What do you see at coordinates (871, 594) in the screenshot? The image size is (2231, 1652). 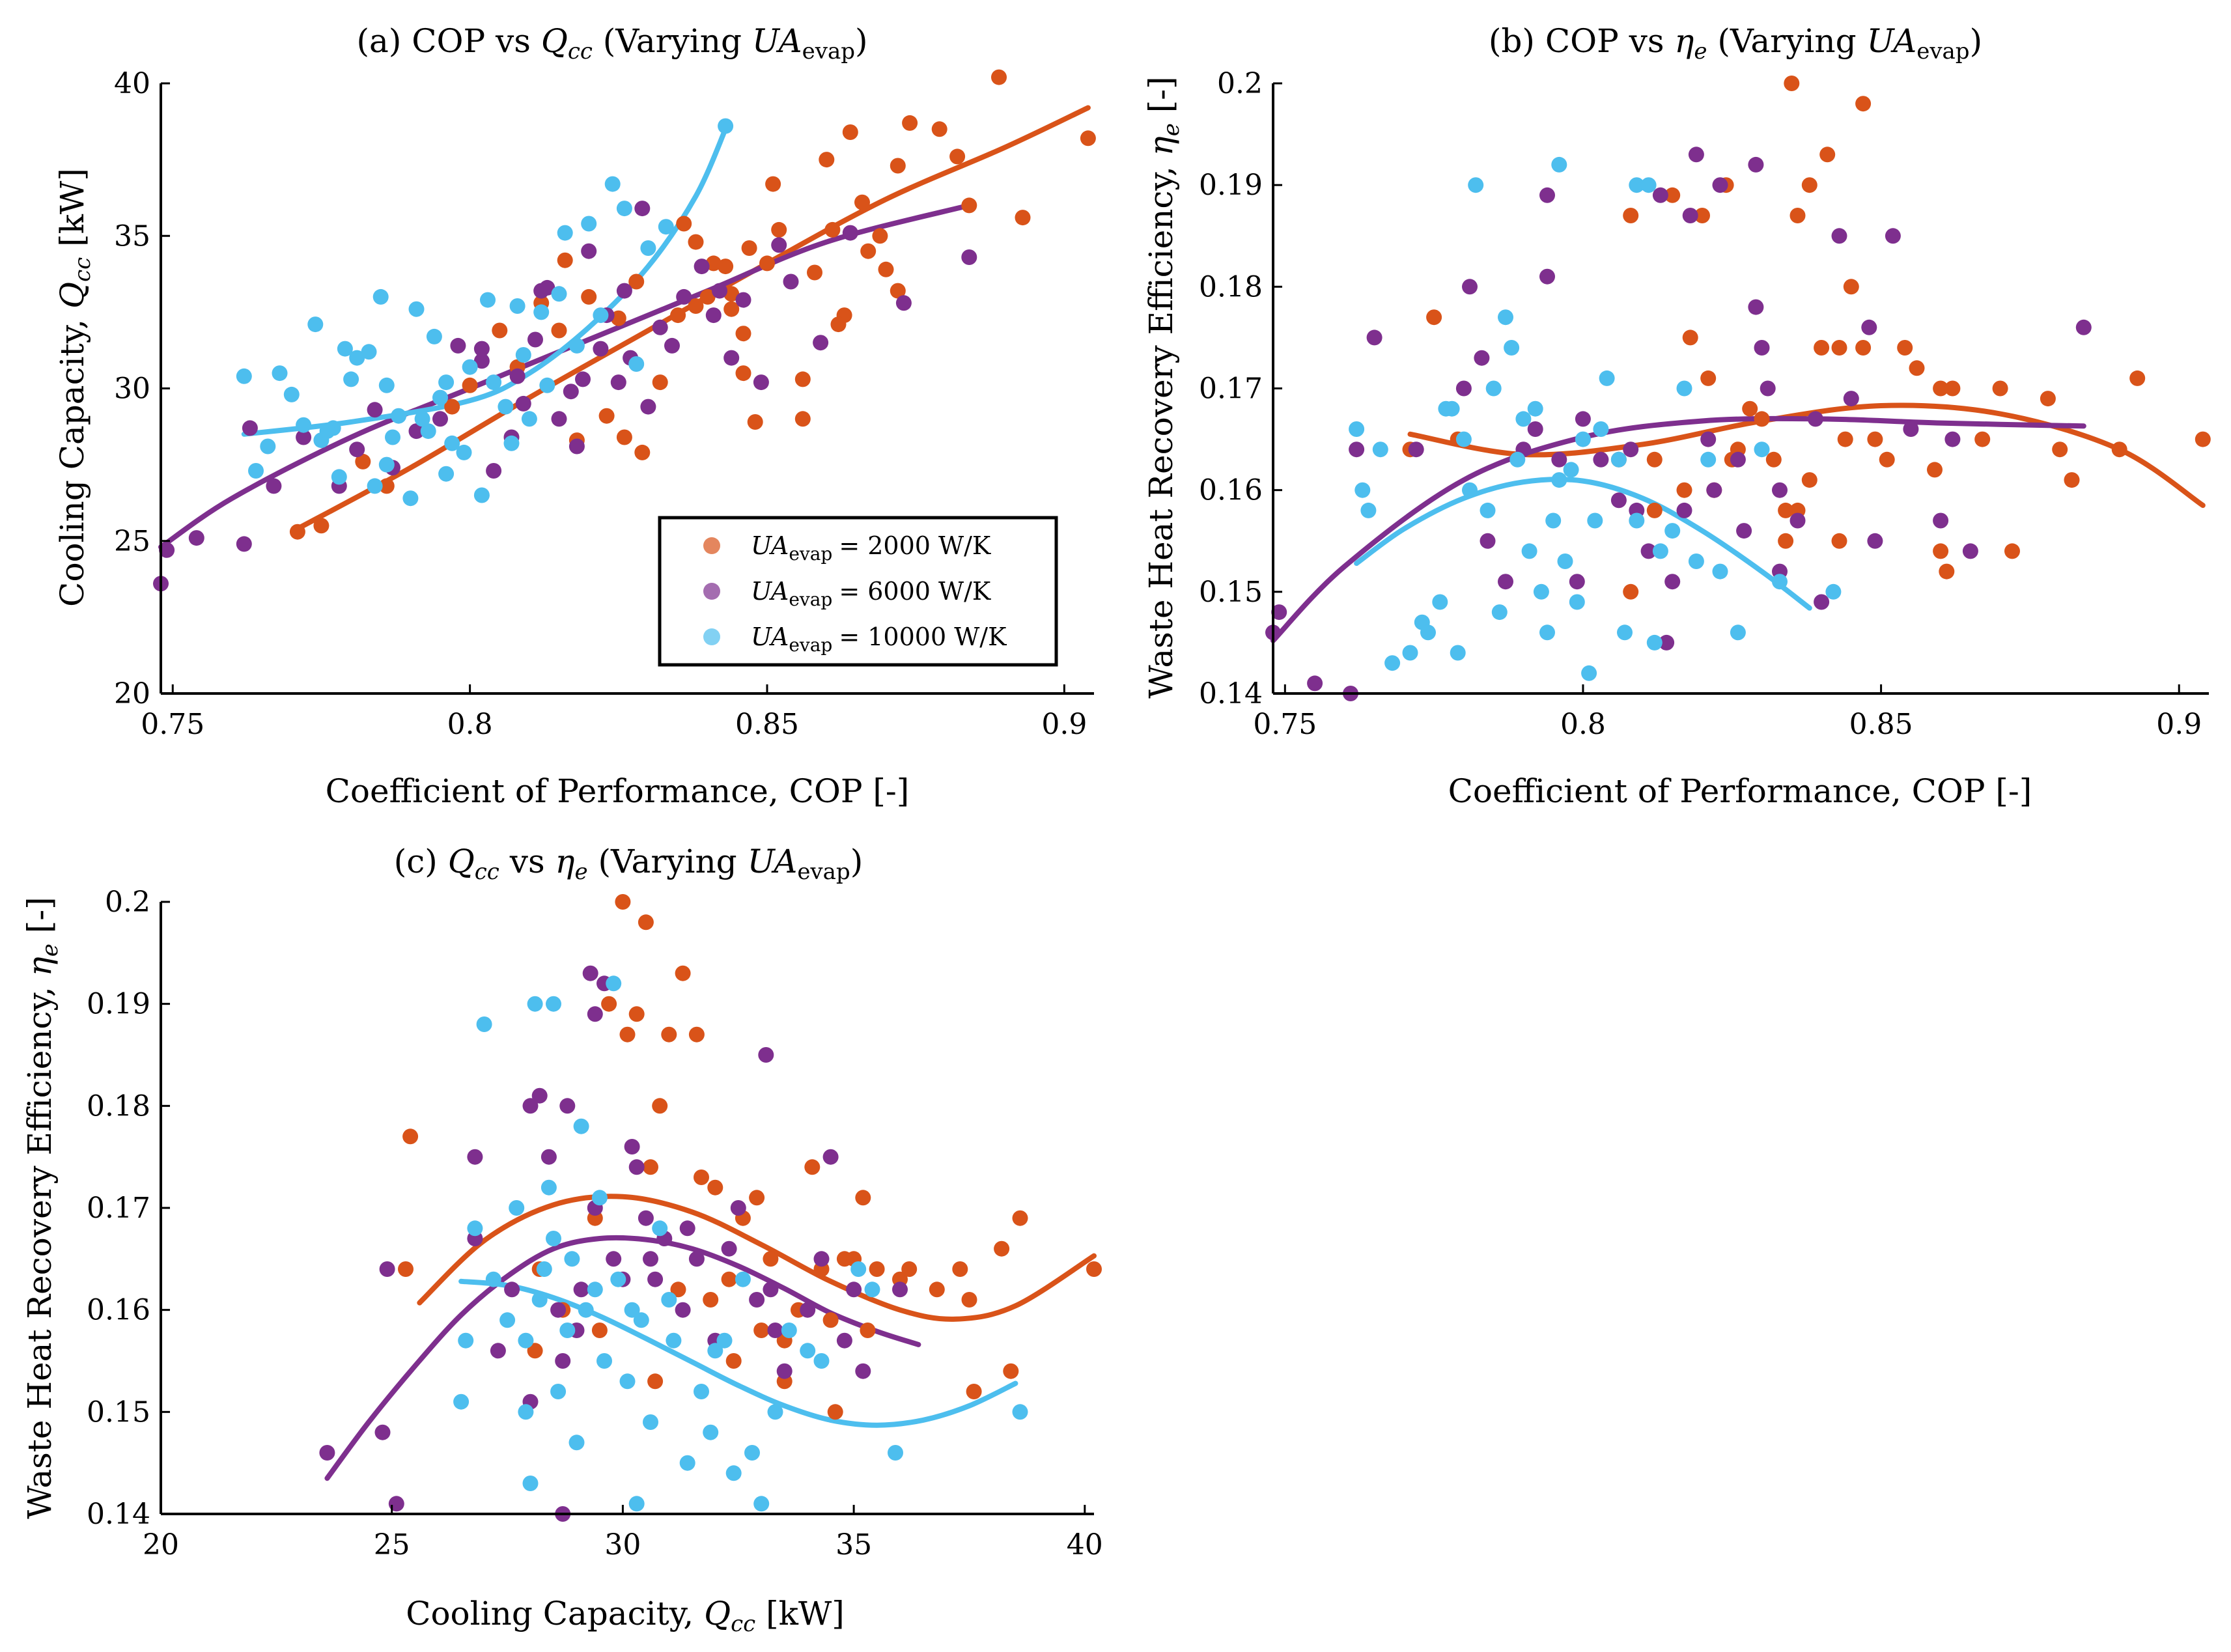 I see `legend-label-6000: UAevap = 6000 W/K` at bounding box center [871, 594].